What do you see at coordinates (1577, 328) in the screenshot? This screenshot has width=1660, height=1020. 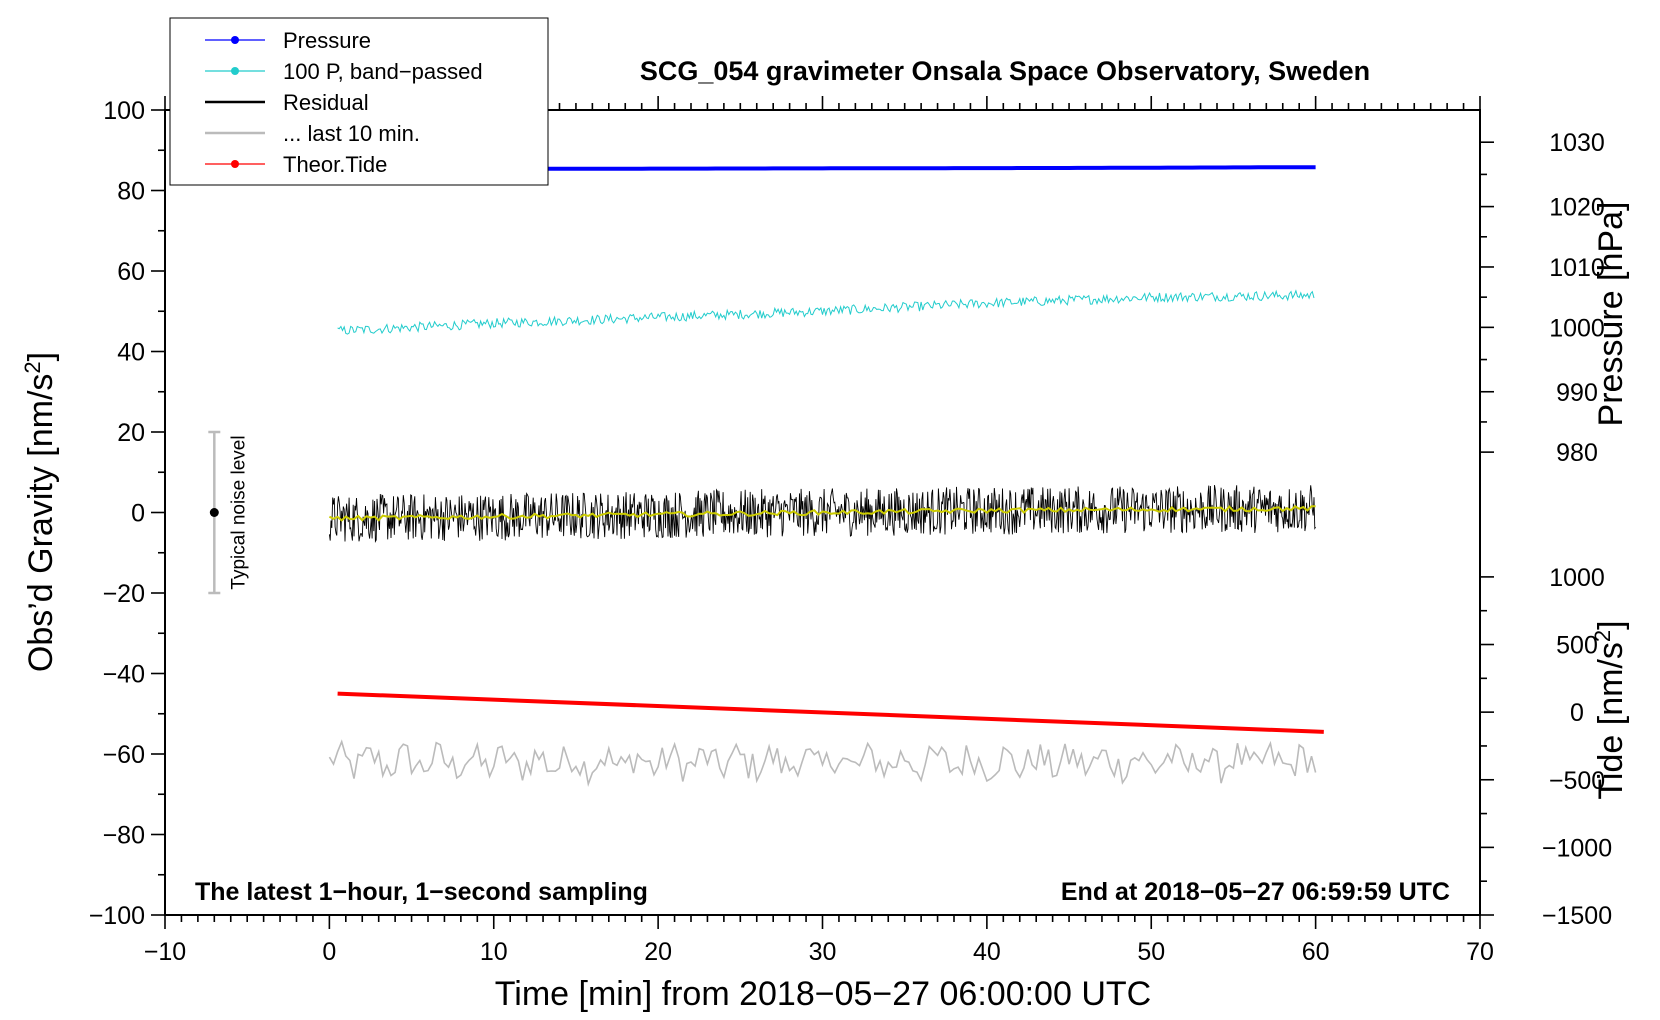 I see `pressure-tick-label: 1000` at bounding box center [1577, 328].